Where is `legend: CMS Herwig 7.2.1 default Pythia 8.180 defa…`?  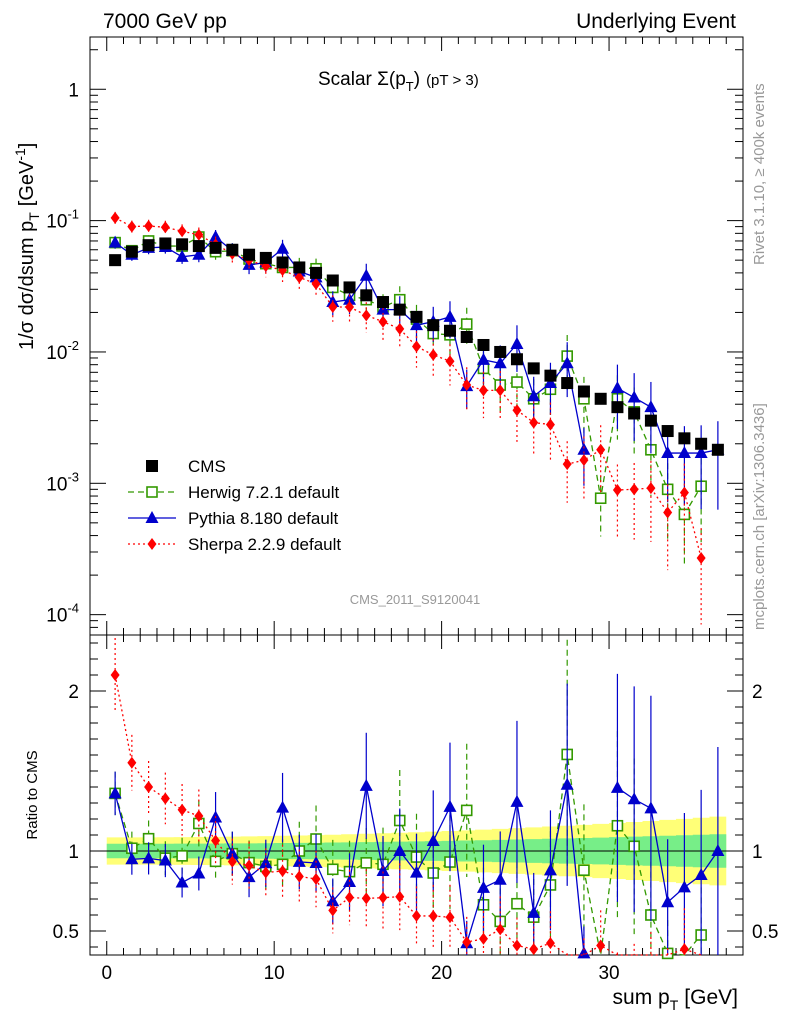 legend: CMS Herwig 7.2.1 default Pythia 8.180 defa… is located at coordinates (234, 505).